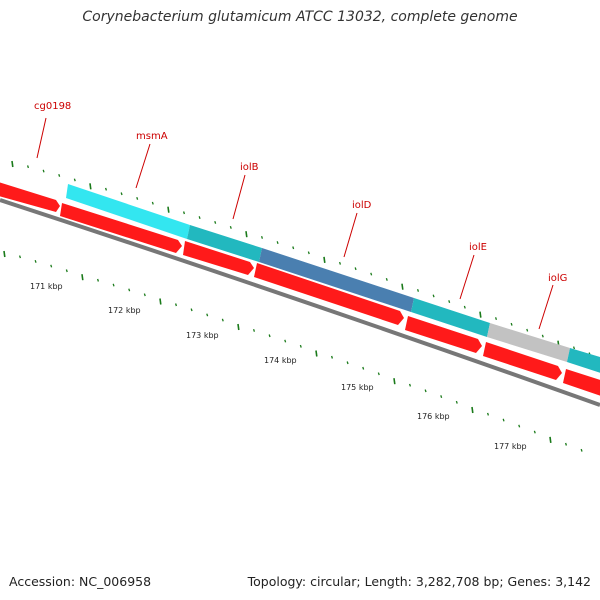 Image resolution: width=600 pixels, height=600 pixels. What do you see at coordinates (557, 278) in the screenshot?
I see `gene-label-iolG: iolG` at bounding box center [557, 278].